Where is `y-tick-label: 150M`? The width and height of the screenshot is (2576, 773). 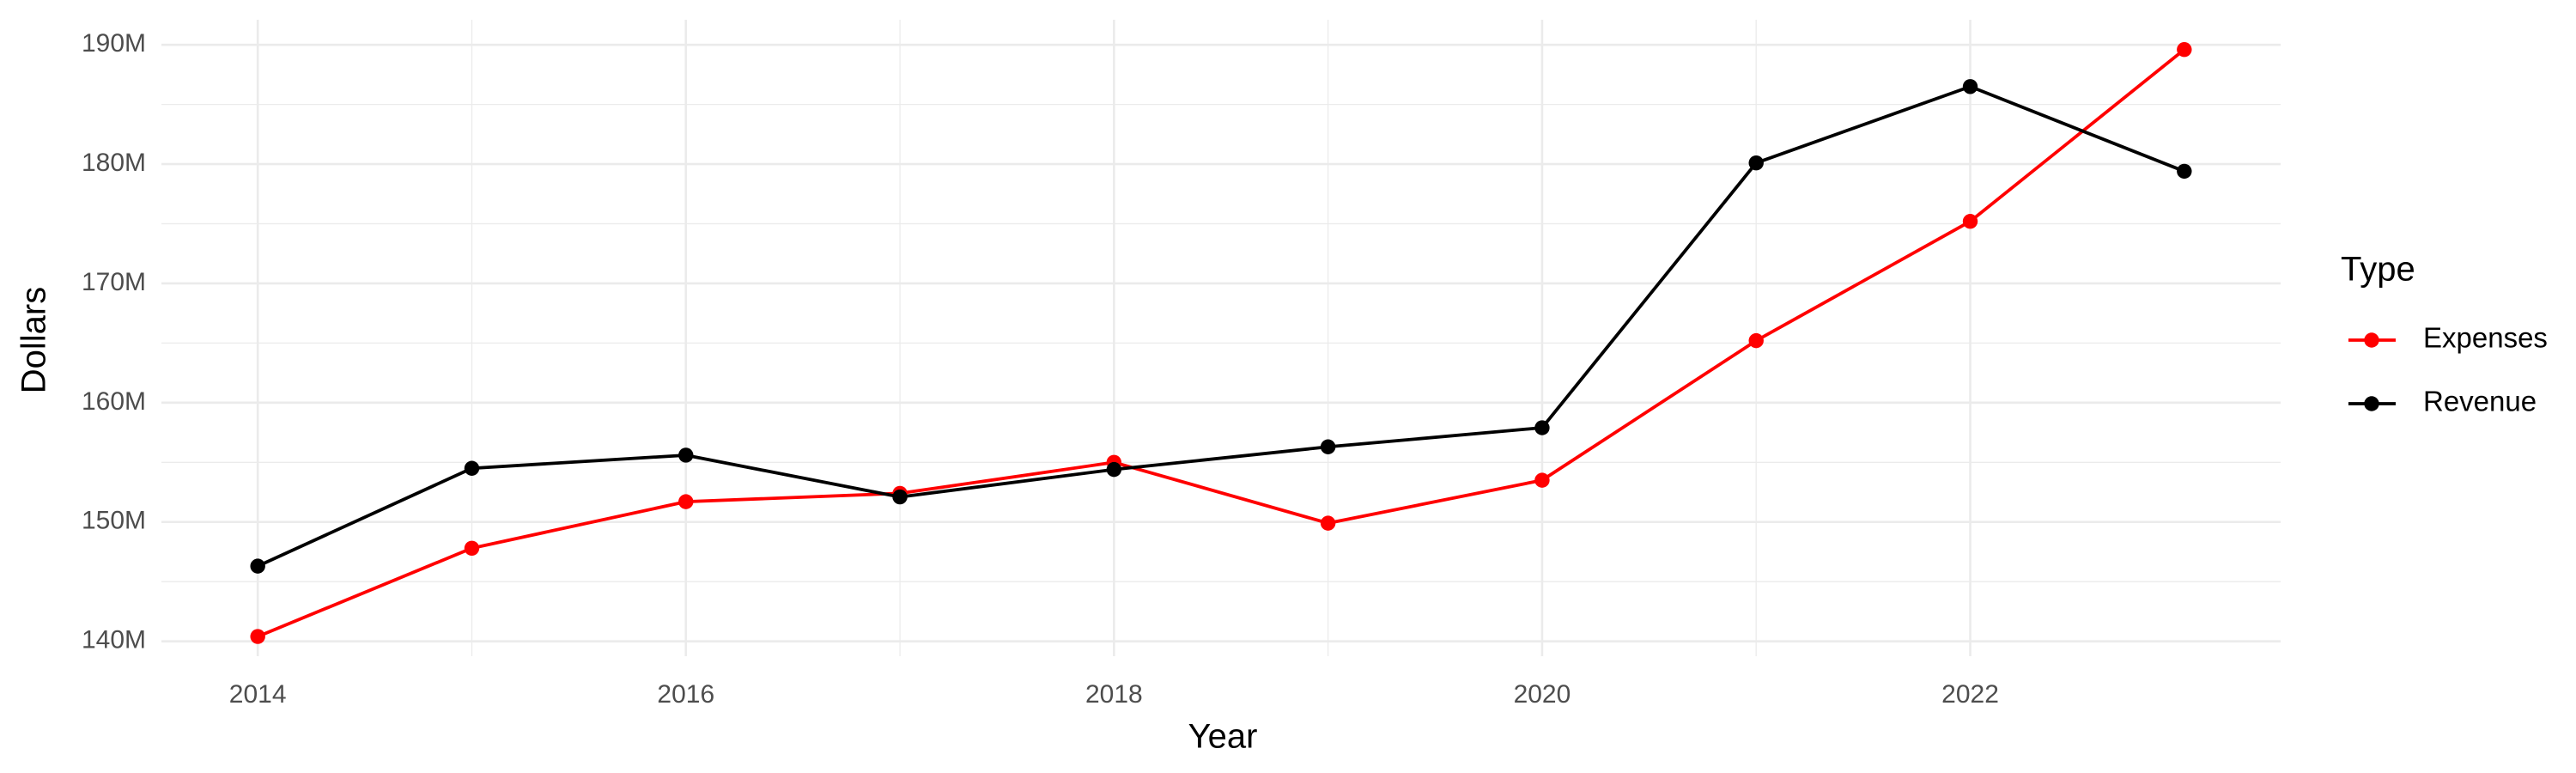 y-tick-label: 150M is located at coordinates (114, 521).